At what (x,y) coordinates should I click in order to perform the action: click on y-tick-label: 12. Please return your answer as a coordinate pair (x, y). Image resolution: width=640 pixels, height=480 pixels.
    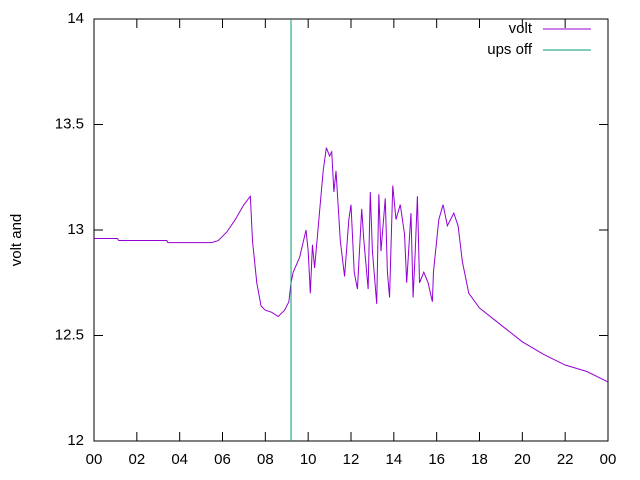
    Looking at the image, I should click on (75, 440).